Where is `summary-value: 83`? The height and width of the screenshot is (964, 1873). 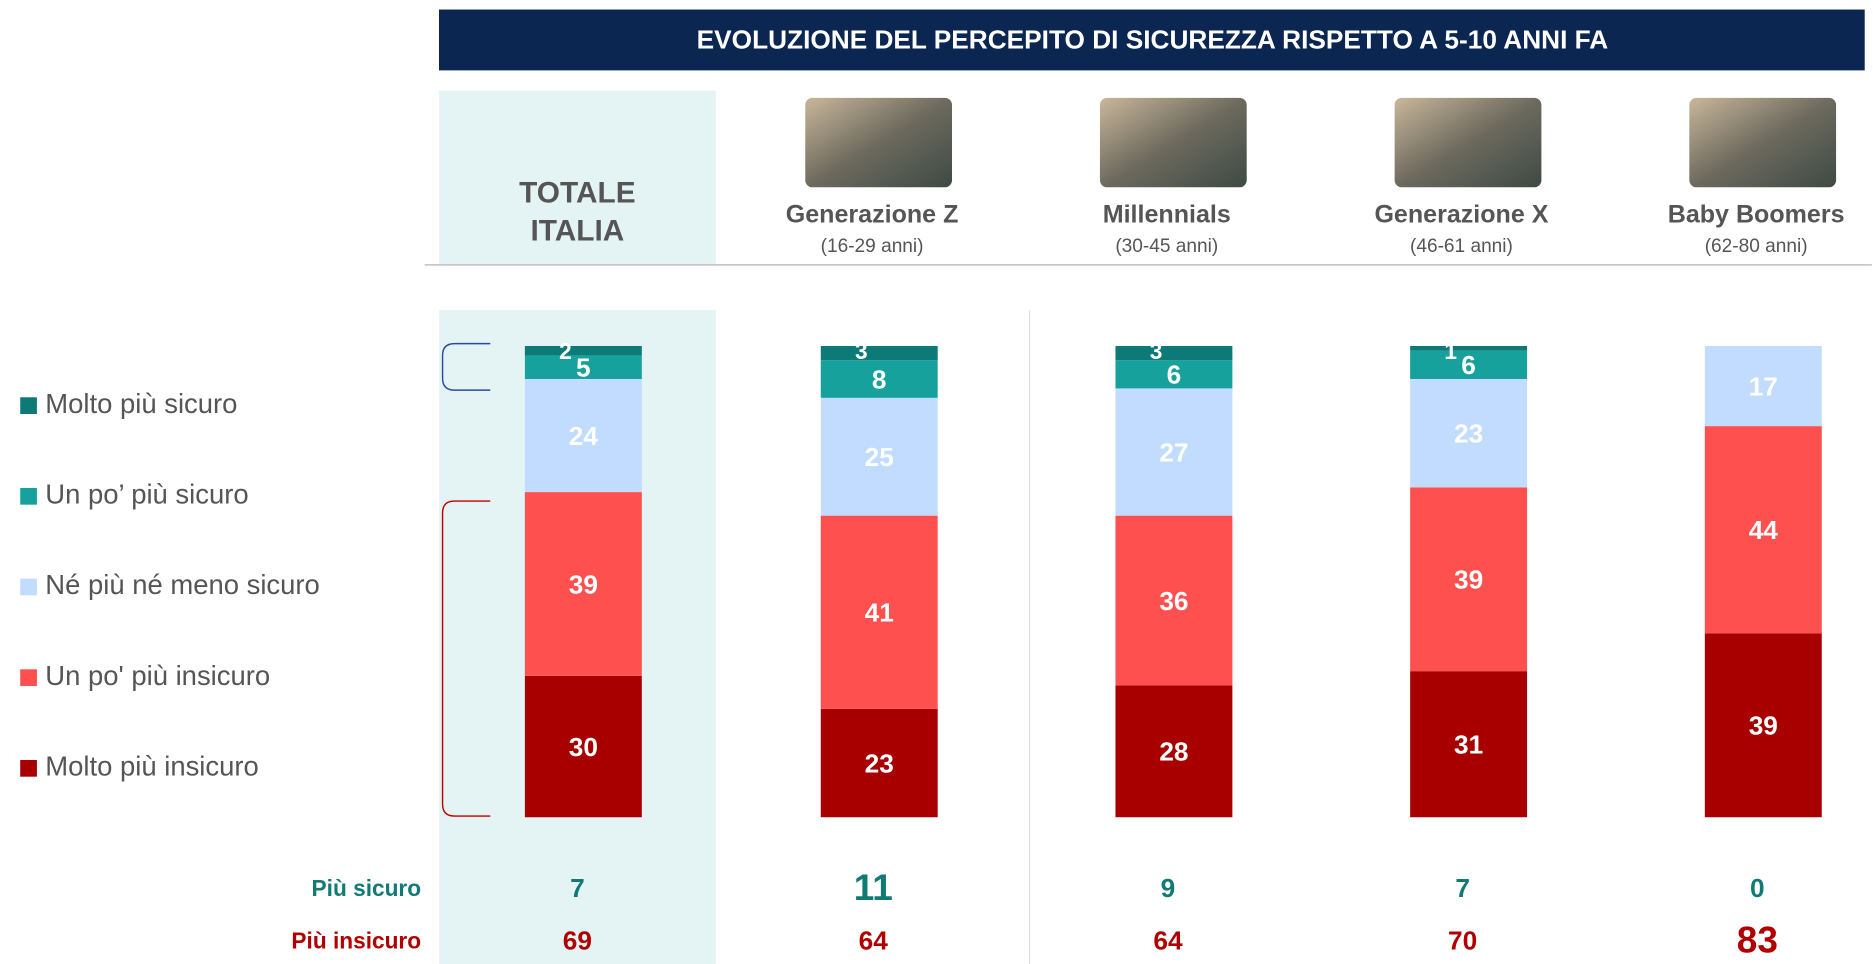
summary-value: 83 is located at coordinates (1757, 939).